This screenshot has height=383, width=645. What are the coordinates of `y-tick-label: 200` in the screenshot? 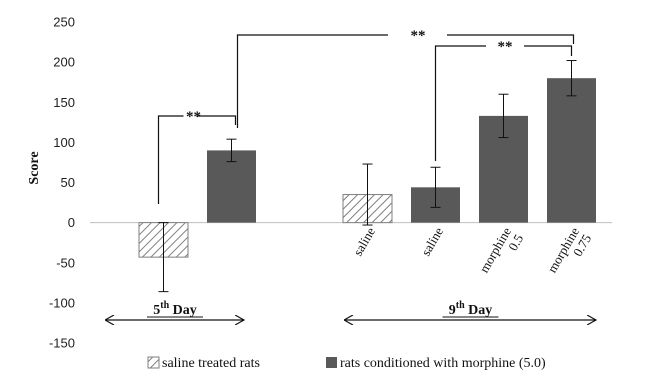 It's located at (64, 62).